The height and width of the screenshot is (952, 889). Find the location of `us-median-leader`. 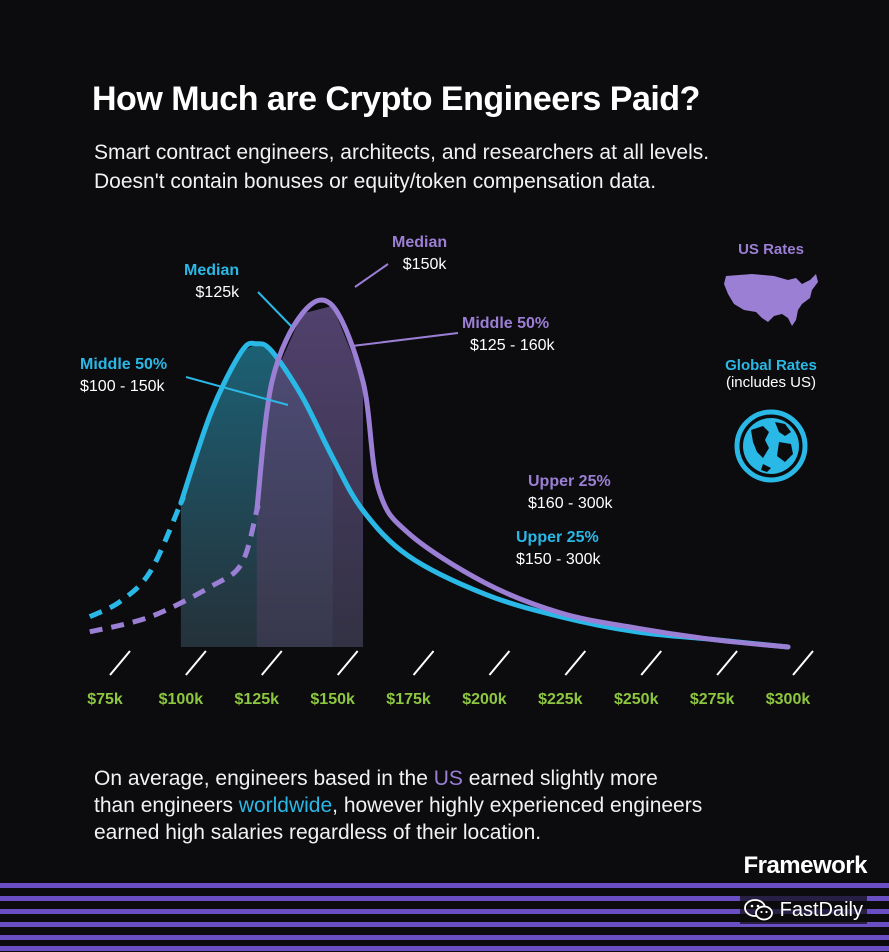

us-median-leader is located at coordinates (371, 275).